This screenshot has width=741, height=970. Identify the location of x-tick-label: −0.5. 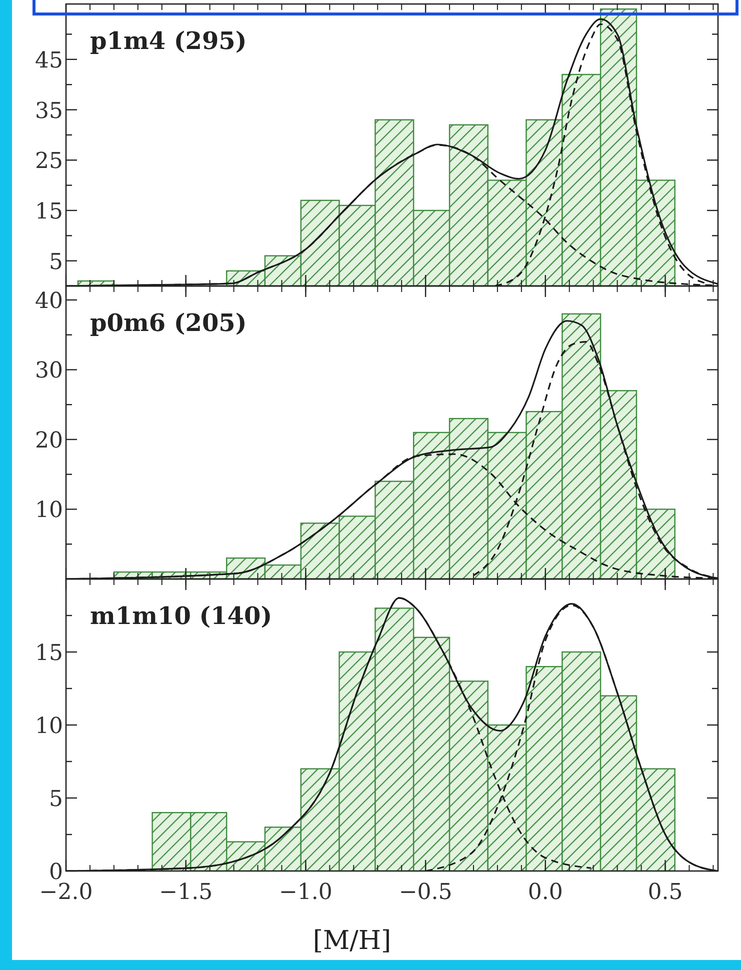
(425, 892).